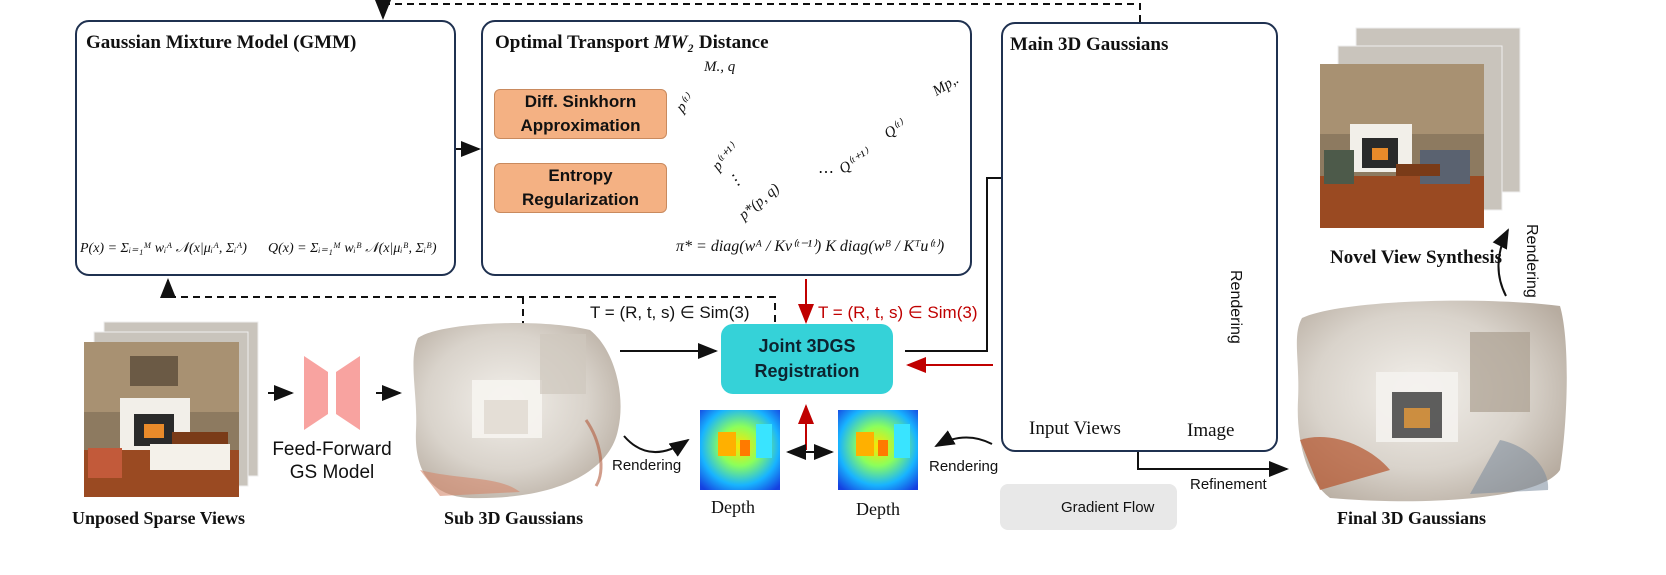 The width and height of the screenshot is (1666, 575). I want to click on gmm-eq-q: Q(x) = Σᵢ₌₁ᴹ wᵢᴮ 𝒩(x|μᵢᴮ, Σᵢᴮ), so click(352, 248).